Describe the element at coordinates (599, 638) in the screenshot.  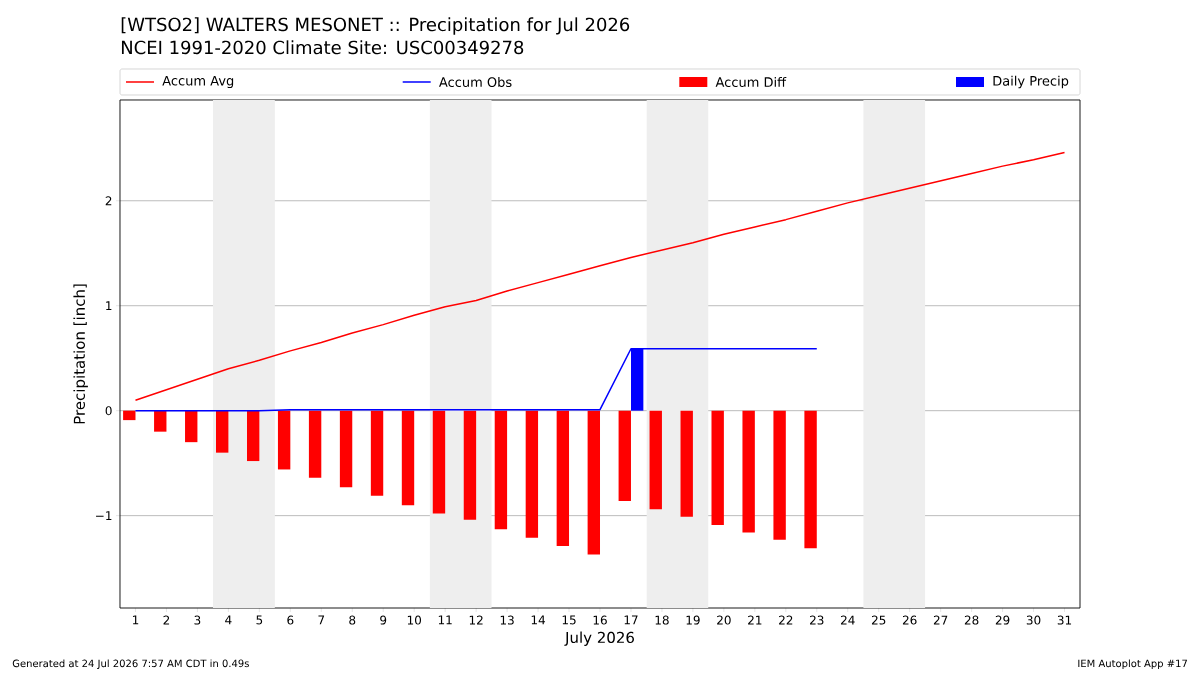
I see `x-axis-title: July 2026` at that location.